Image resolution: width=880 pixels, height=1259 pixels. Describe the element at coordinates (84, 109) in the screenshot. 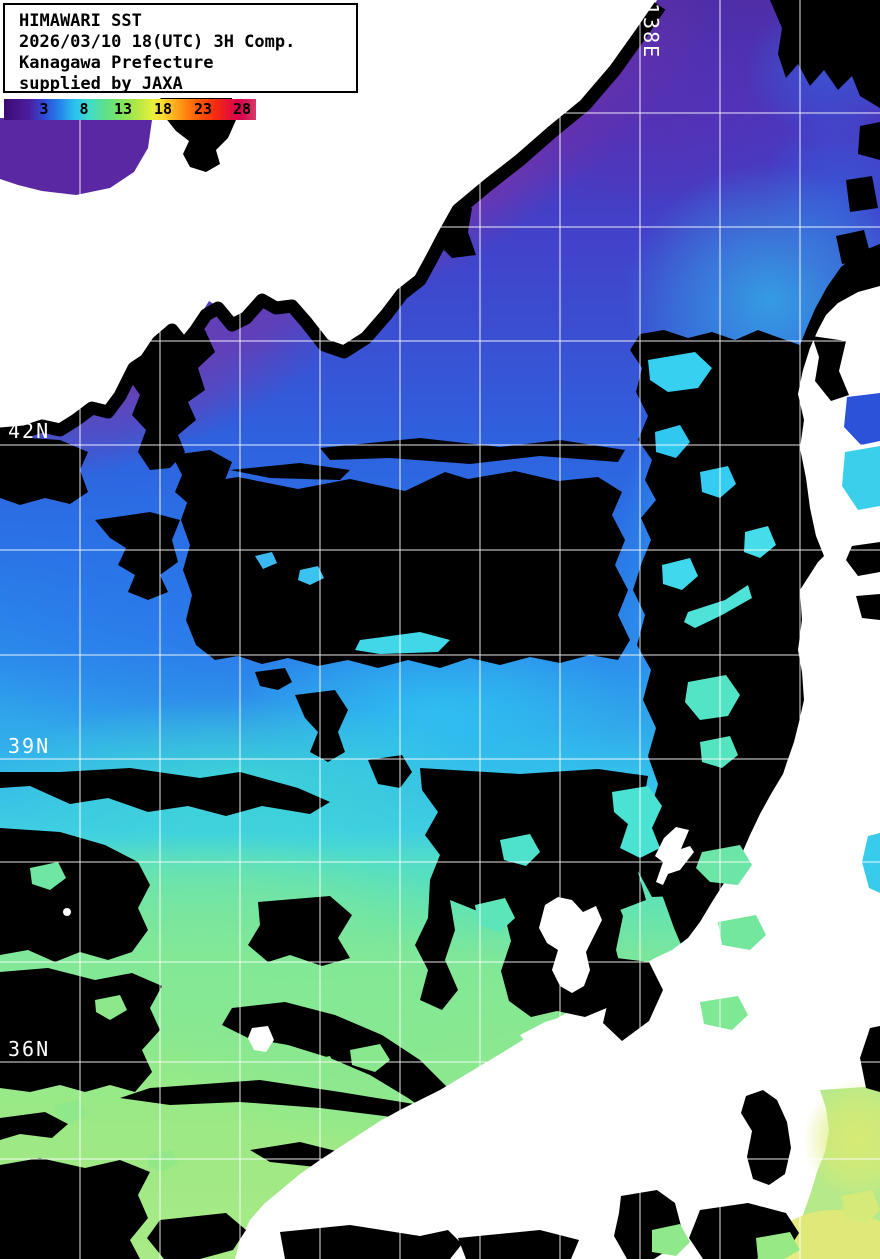

I see `colorbar-tick-8: 8` at that location.